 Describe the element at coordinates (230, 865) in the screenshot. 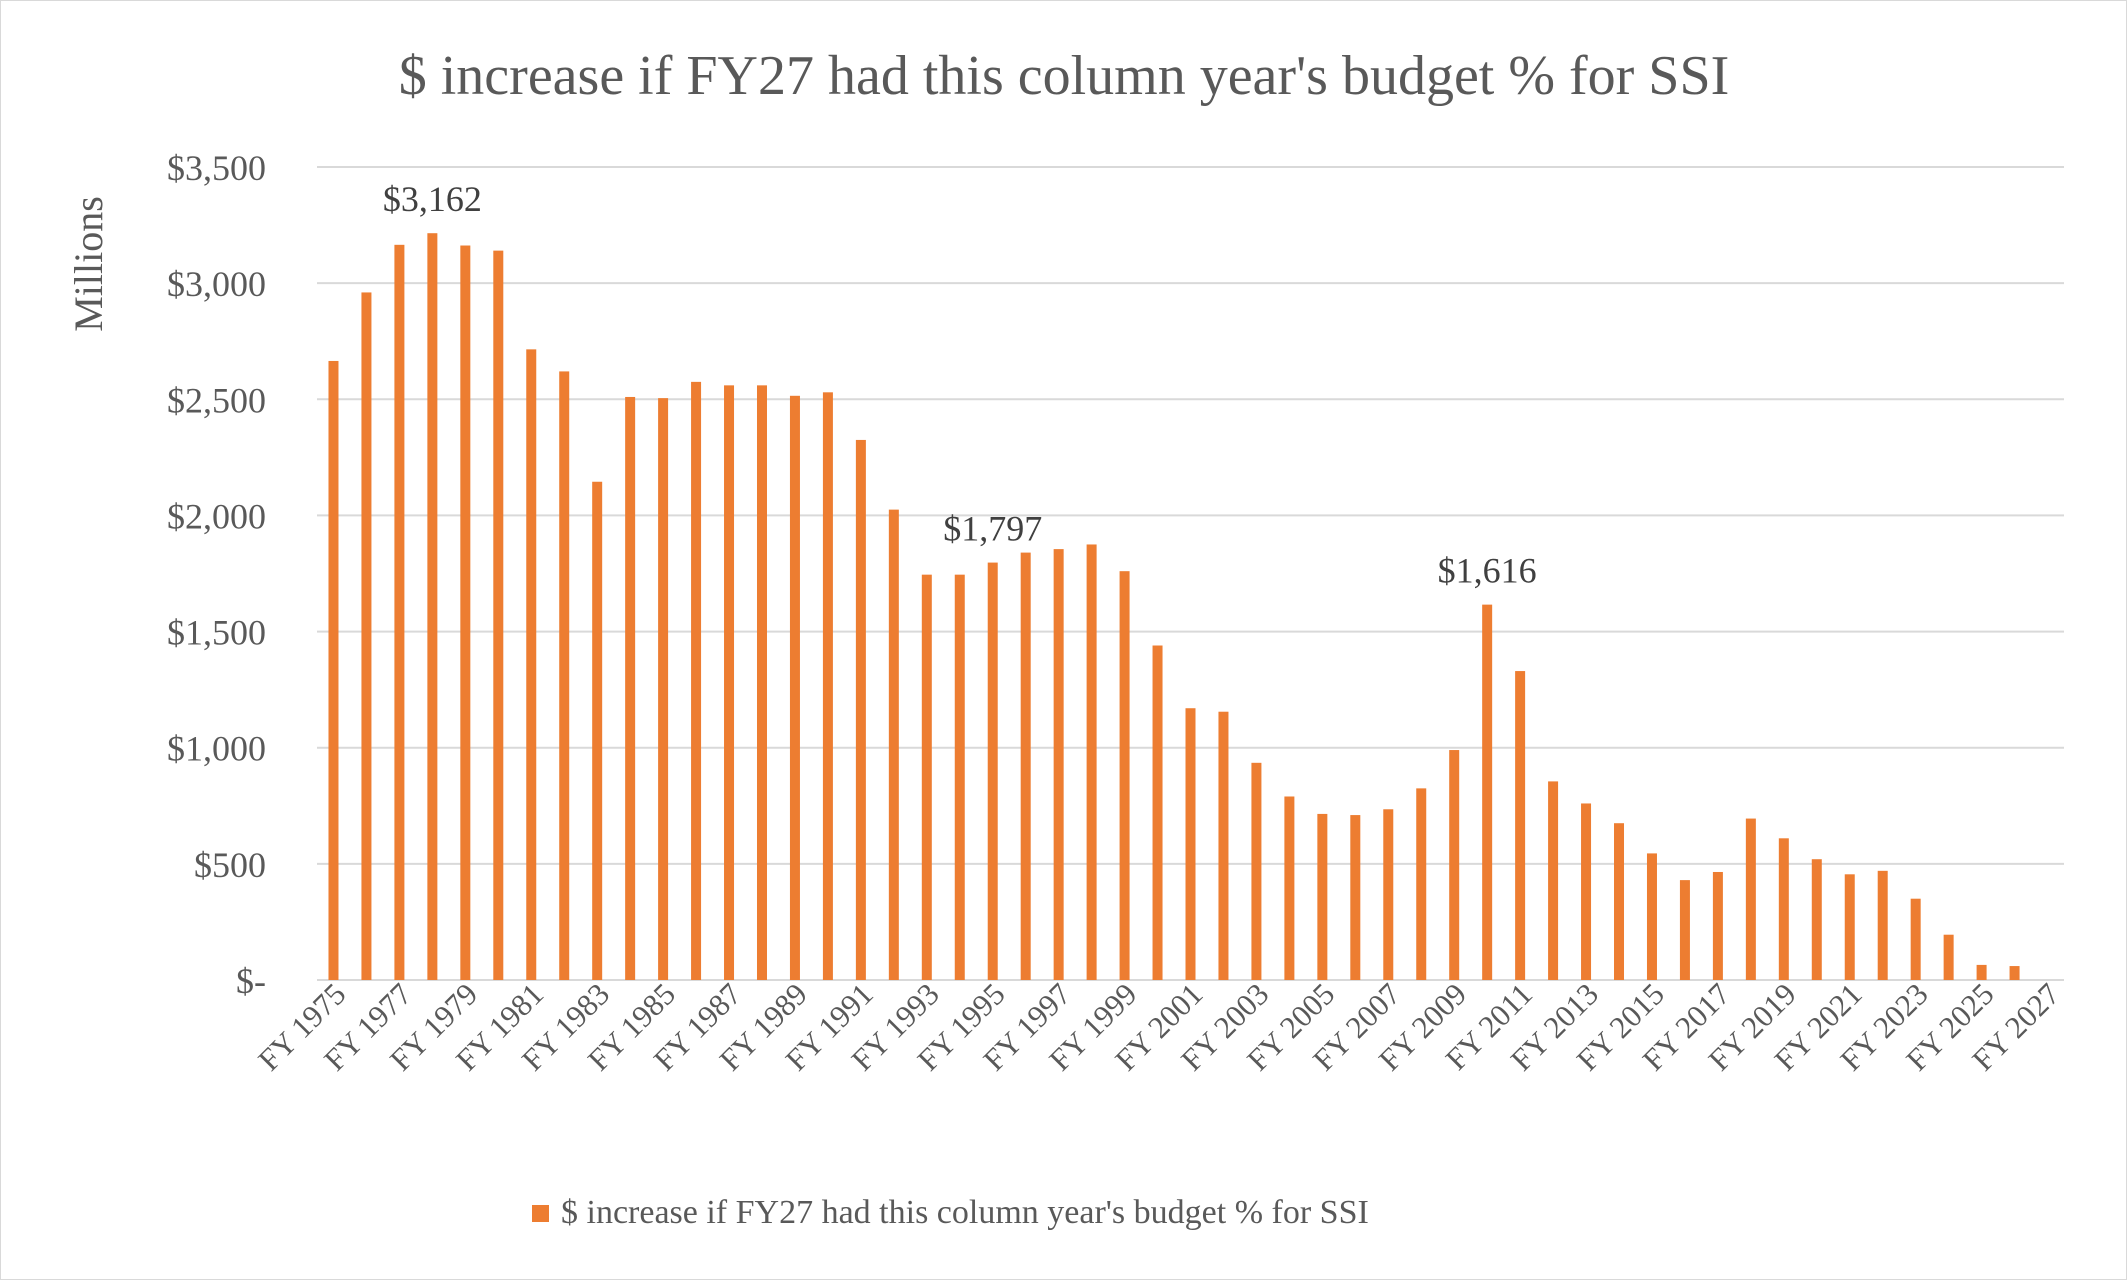

I see `y-tick-label: $500` at that location.